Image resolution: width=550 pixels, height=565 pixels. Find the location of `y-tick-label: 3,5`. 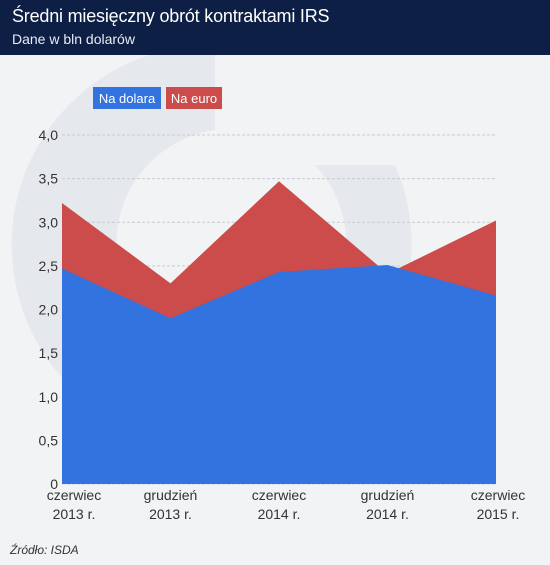

y-tick-label: 3,5 is located at coordinates (49, 179).